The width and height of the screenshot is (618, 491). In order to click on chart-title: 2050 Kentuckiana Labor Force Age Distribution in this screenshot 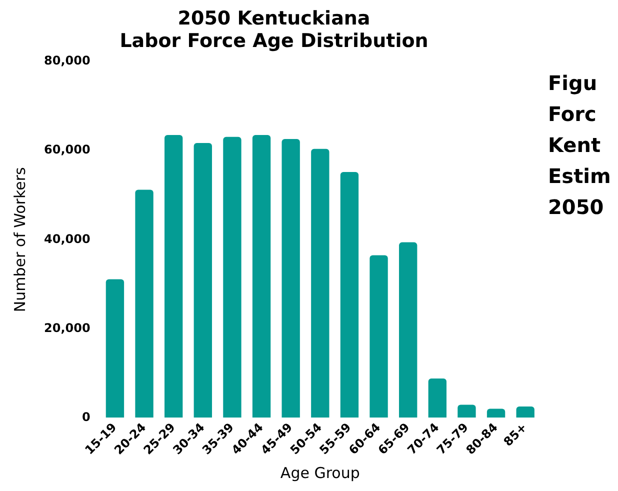, I will do `click(274, 29)`.